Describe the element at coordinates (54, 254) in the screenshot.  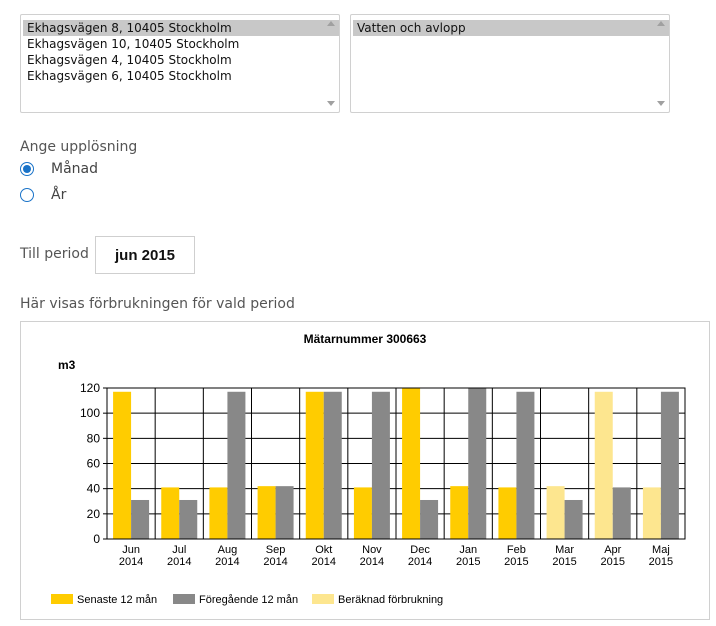
I see `period-label: Till period` at that location.